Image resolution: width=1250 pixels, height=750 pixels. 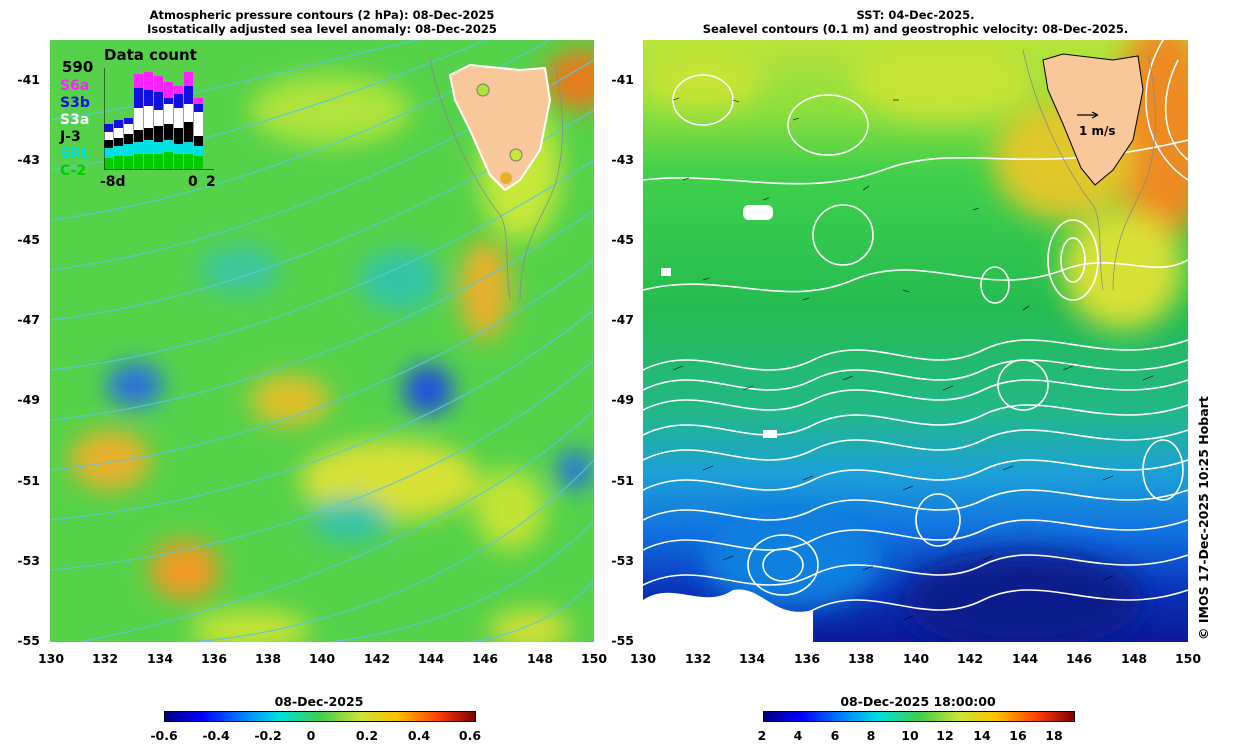 What do you see at coordinates (752, 658) in the screenshot?
I see `right-xtick: 134` at bounding box center [752, 658].